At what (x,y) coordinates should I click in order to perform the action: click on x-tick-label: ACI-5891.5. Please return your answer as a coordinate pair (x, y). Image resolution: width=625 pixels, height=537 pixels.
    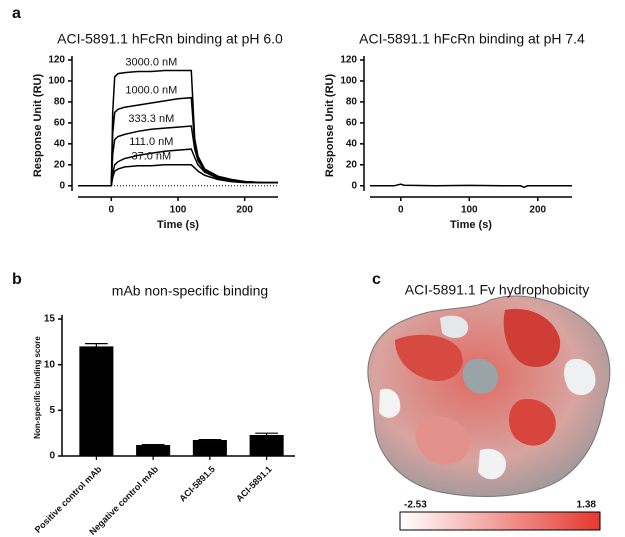
    Looking at the image, I should click on (197, 484).